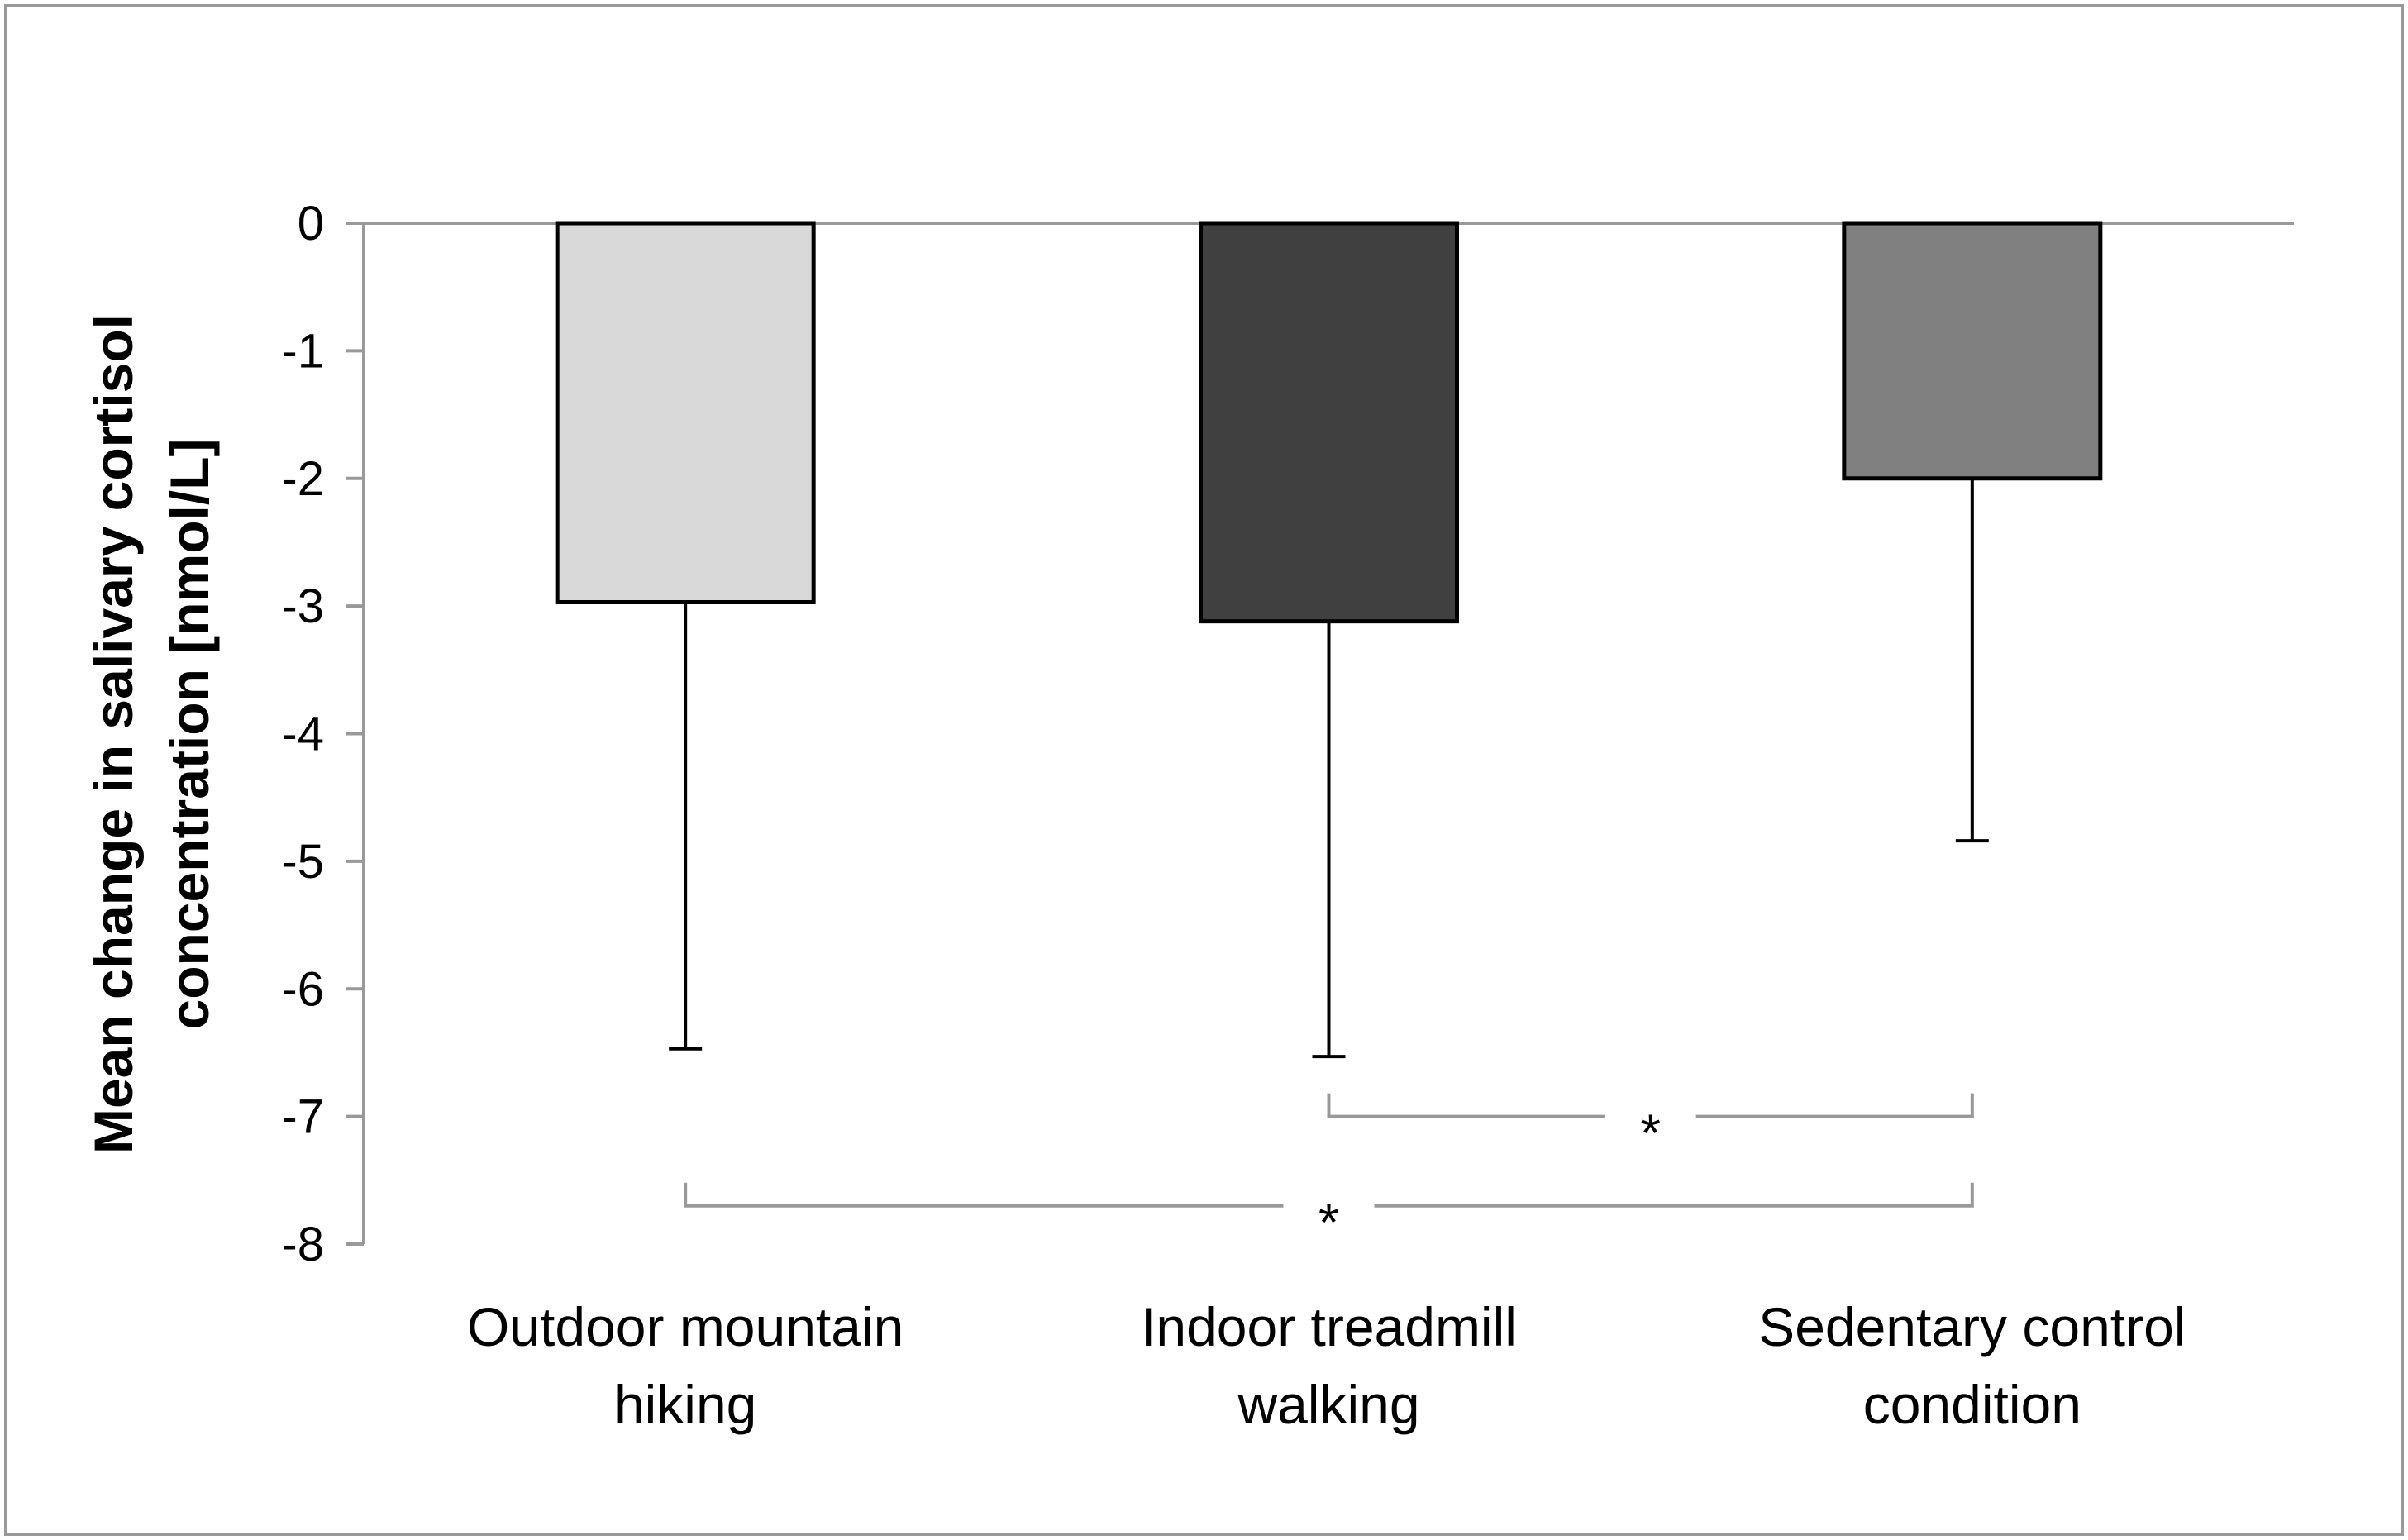  I want to click on y-tick-label: -1, so click(302, 351).